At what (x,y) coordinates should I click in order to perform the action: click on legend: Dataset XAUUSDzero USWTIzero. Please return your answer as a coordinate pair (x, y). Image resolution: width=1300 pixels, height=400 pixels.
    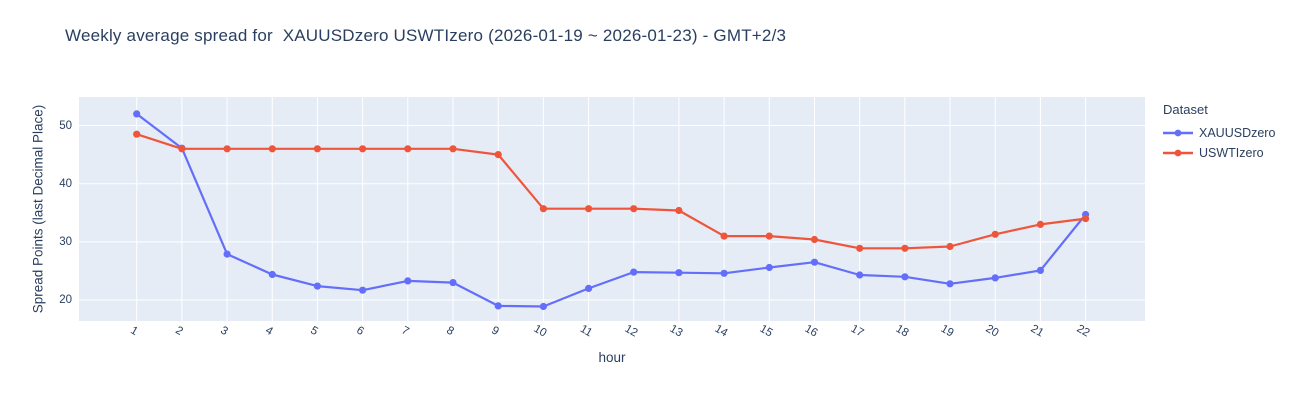
    Looking at the image, I should click on (1219, 132).